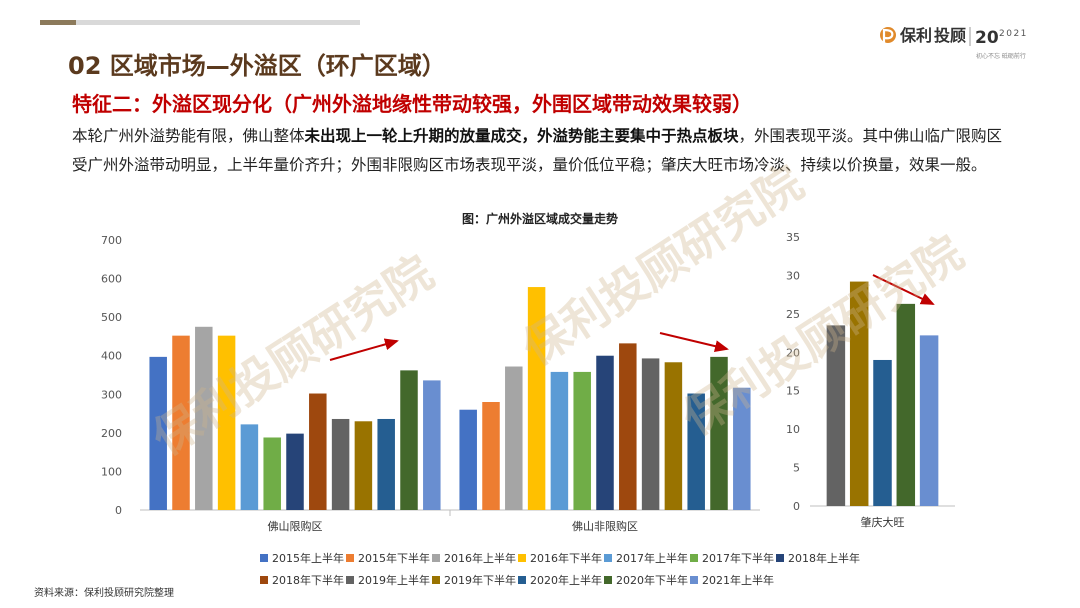  I want to click on brand-logo-sub: 投顾, so click(950, 35).